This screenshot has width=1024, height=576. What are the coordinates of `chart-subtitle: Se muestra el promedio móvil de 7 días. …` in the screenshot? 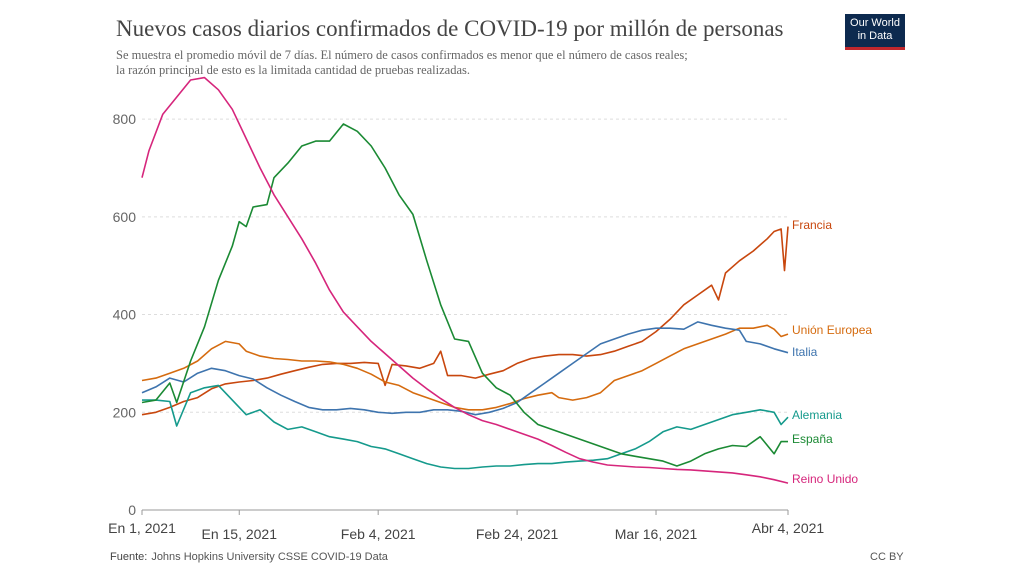 It's located at (436, 63).